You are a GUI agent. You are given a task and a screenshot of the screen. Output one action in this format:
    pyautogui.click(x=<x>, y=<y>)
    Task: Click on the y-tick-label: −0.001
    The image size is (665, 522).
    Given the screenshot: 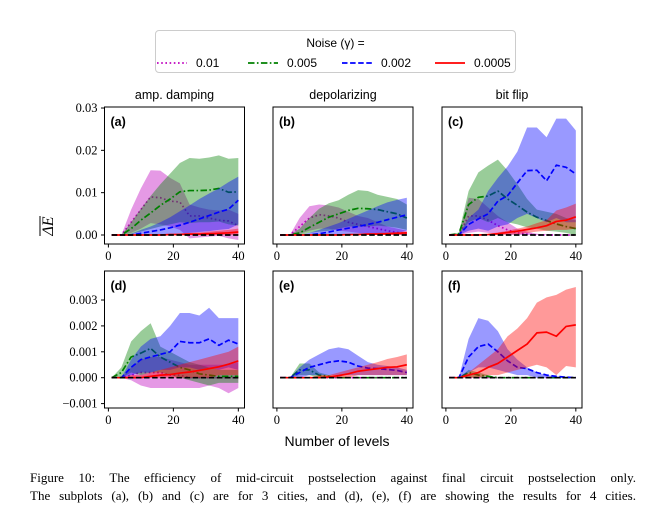 What is the action you would take?
    pyautogui.click(x=79, y=404)
    